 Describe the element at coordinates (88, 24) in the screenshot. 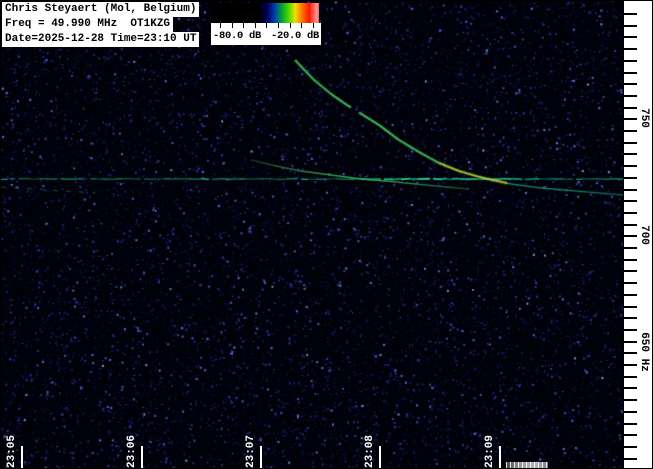

I see `frequency-callsign: Freq = 49.990 MHz OT1KZG` at that location.